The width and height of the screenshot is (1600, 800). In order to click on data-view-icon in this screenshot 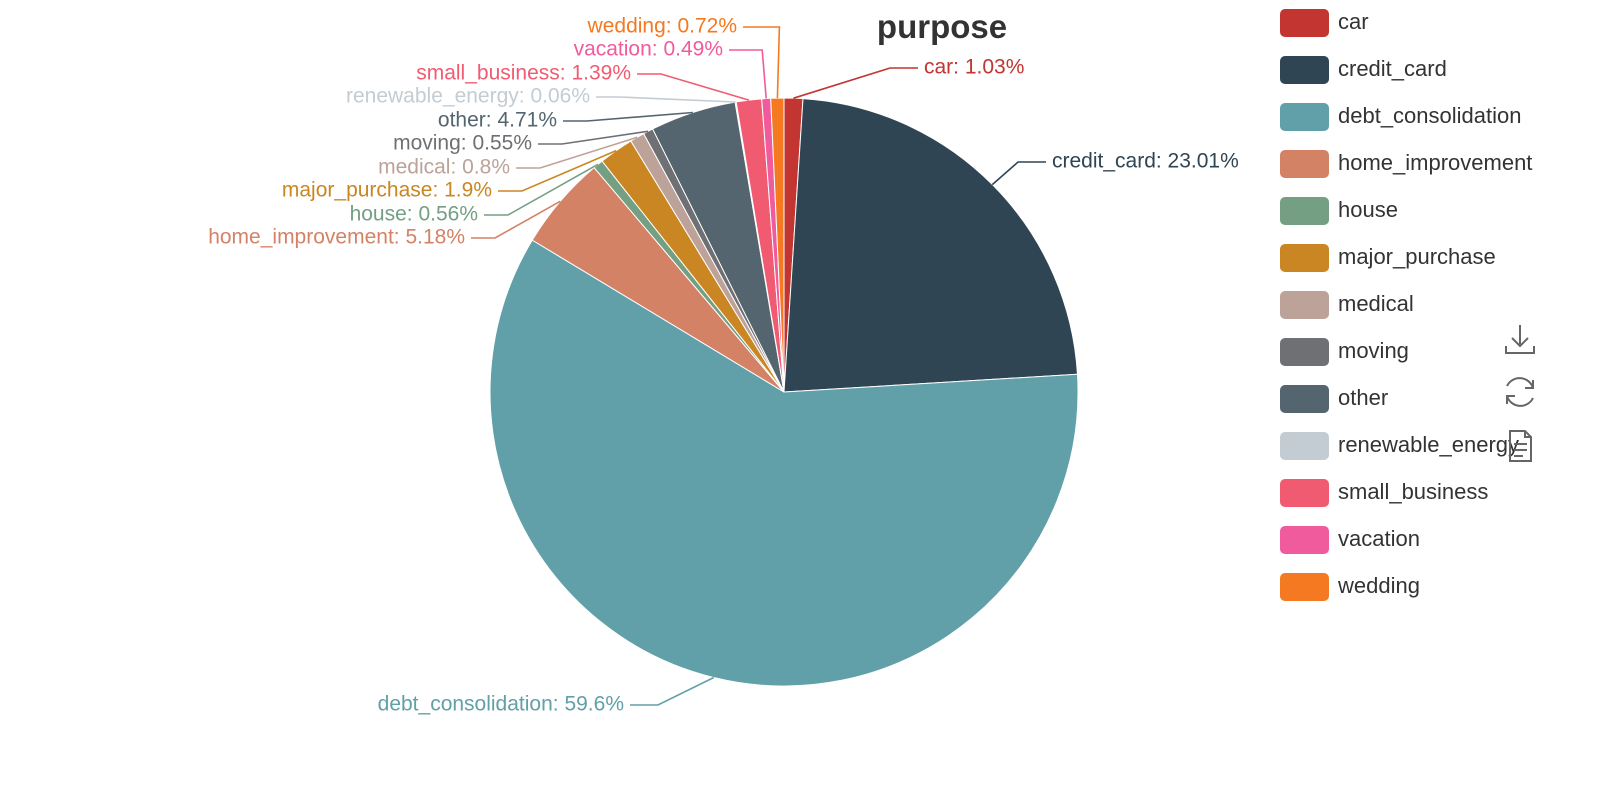, I will do `click(1520, 446)`.